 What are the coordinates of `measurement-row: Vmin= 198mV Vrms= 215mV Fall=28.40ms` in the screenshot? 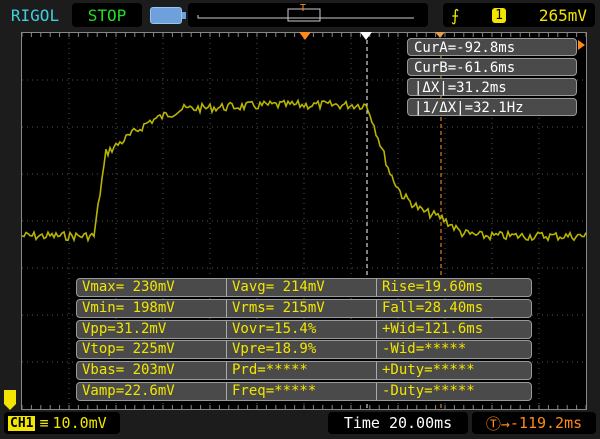 It's located at (304, 308).